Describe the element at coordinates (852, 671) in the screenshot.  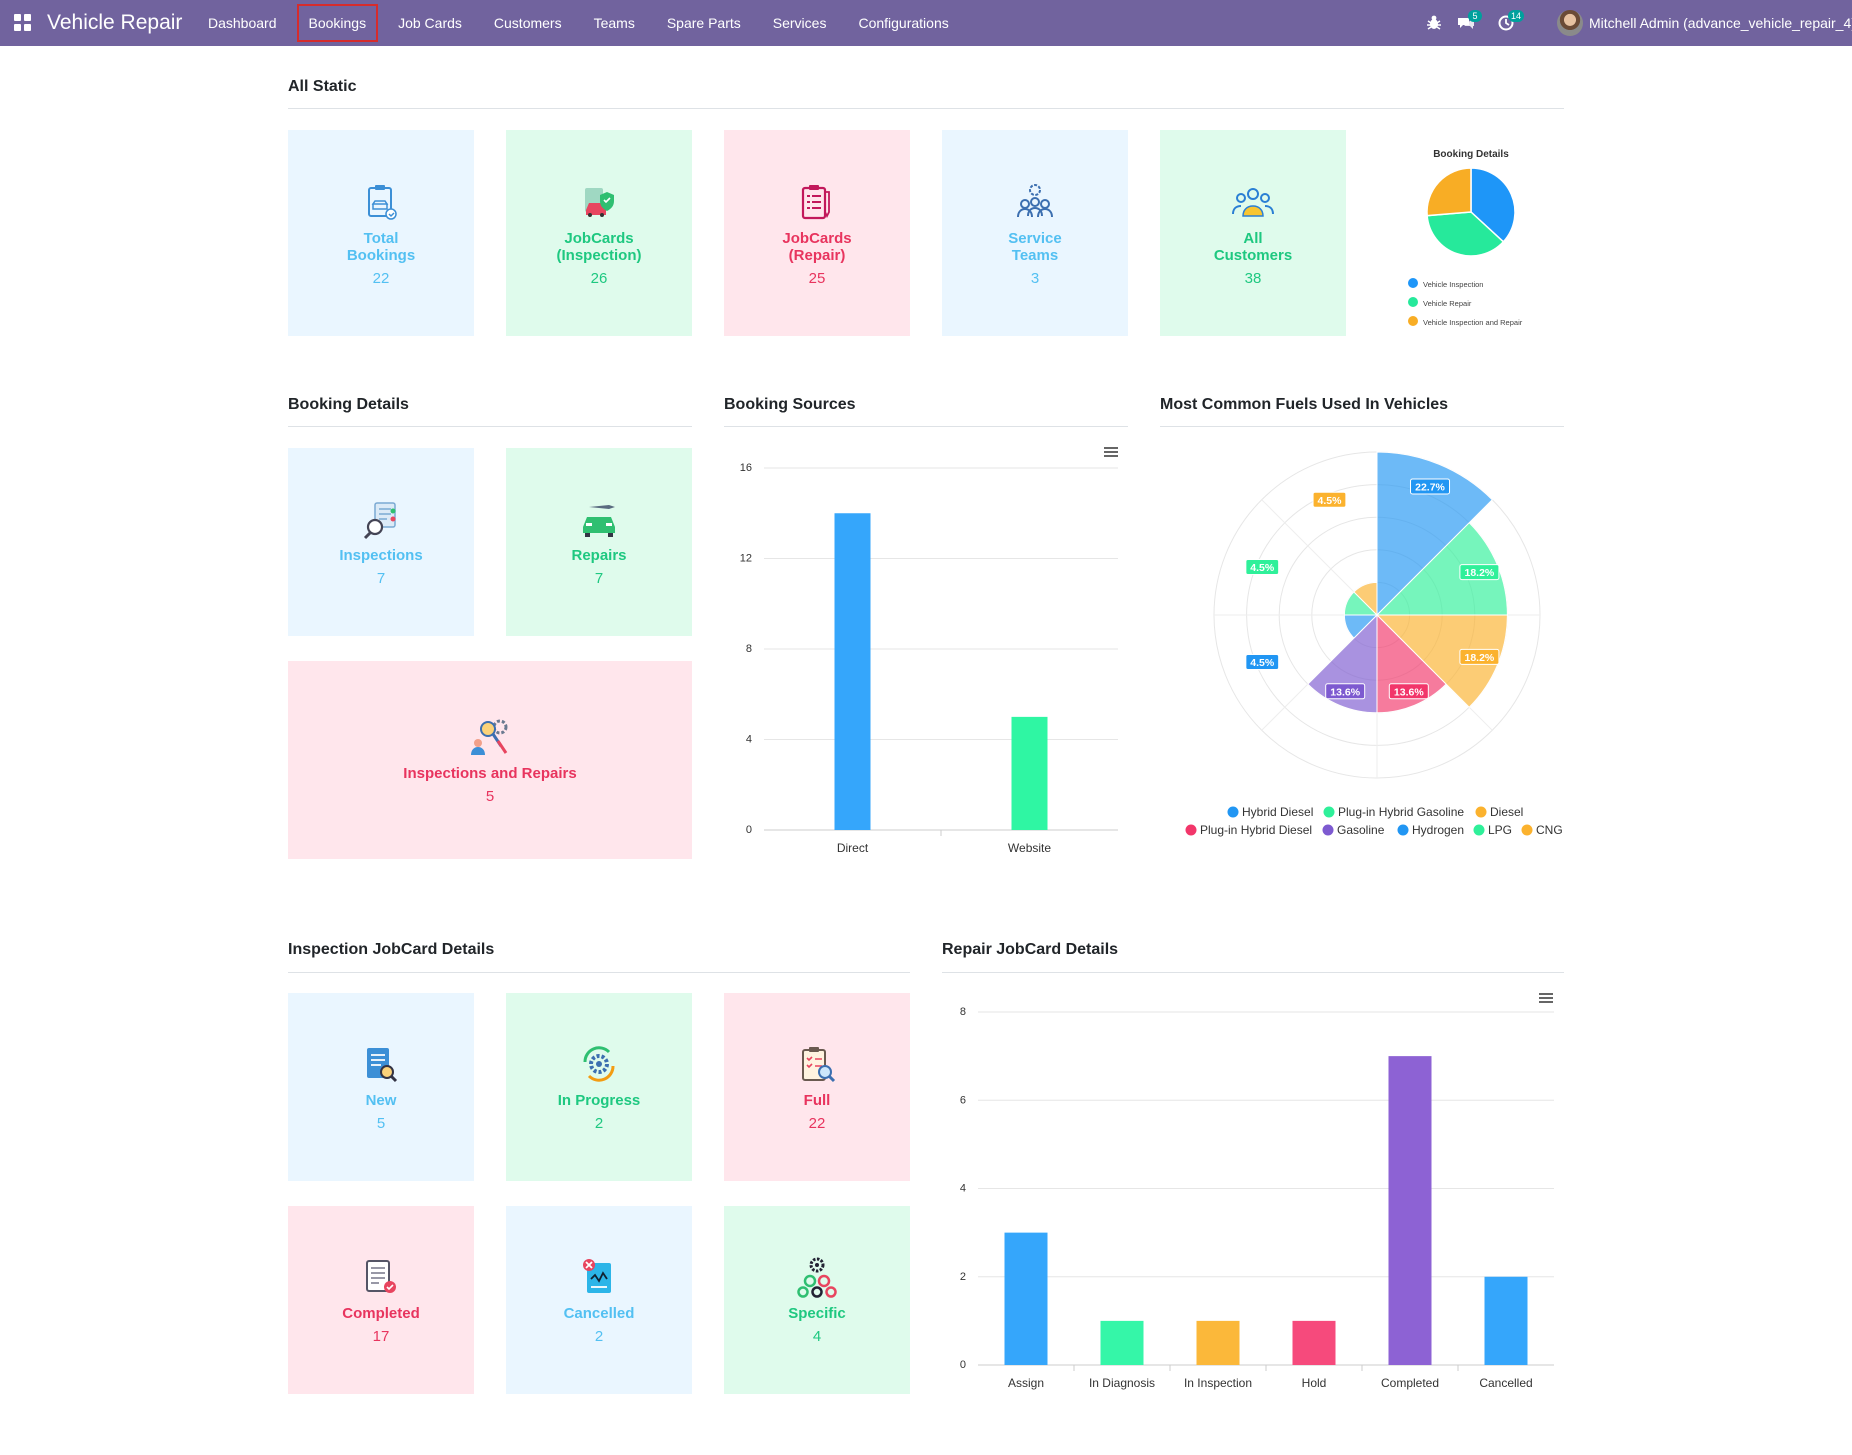
I see `bar-direct` at that location.